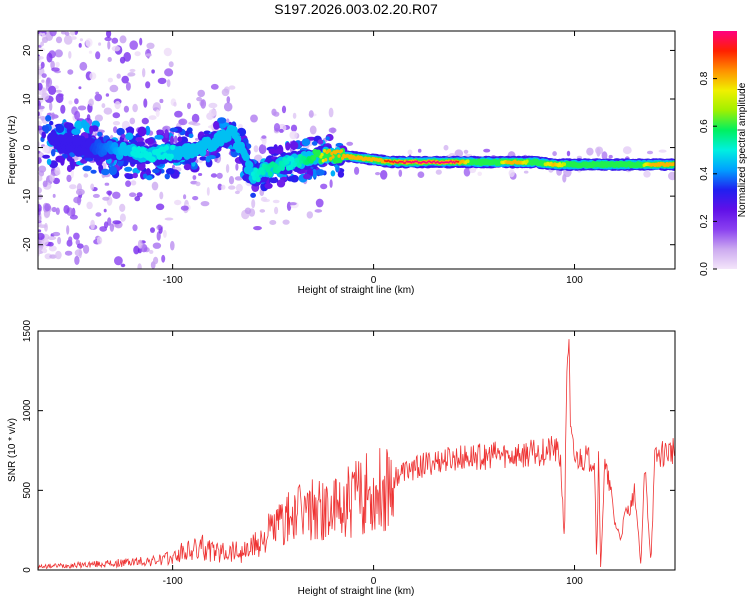 Image resolution: width=750 pixels, height=605 pixels. What do you see at coordinates (725, 150) in the screenshot?
I see `colorbar-gradient` at bounding box center [725, 150].